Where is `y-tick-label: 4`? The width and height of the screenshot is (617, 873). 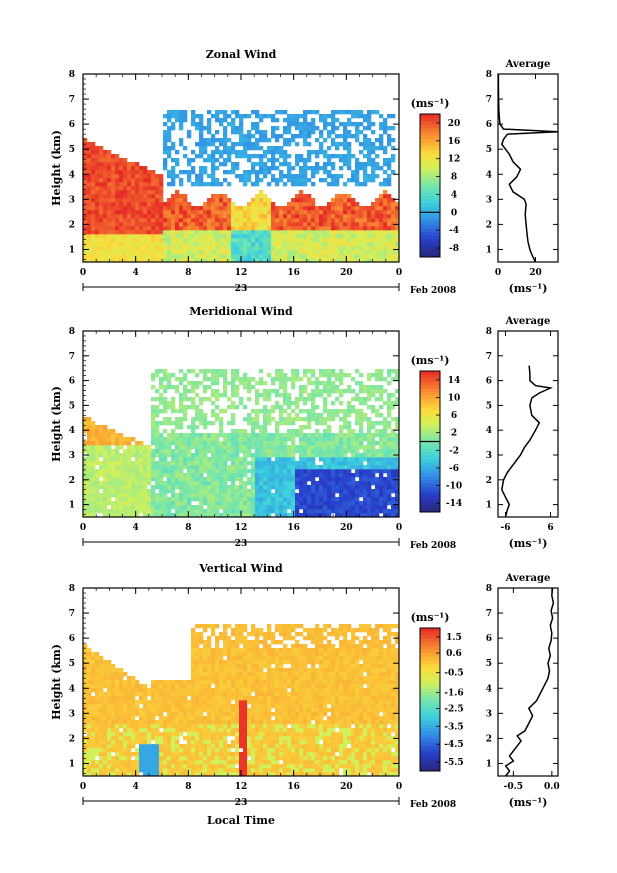 y-tick-label: 4 is located at coordinates (72, 175).